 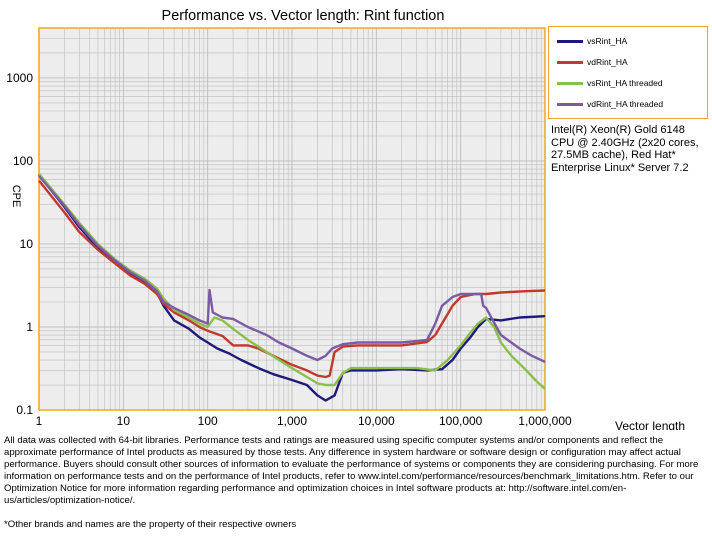 I want to click on y-tick-label: 100, so click(x=23, y=161).